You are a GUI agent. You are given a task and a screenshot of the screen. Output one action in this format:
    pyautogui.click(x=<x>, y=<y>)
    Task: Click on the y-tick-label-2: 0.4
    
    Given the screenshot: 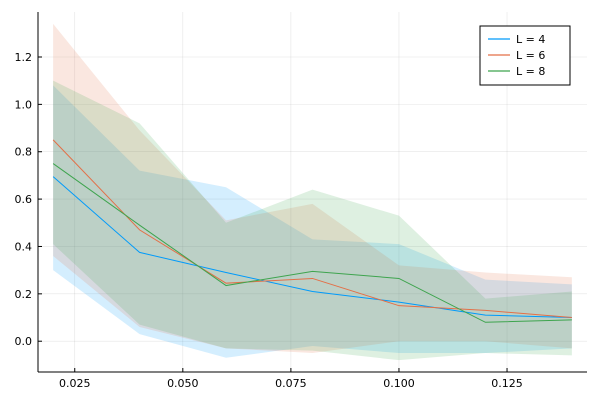 What is the action you would take?
    pyautogui.click(x=24, y=246)
    